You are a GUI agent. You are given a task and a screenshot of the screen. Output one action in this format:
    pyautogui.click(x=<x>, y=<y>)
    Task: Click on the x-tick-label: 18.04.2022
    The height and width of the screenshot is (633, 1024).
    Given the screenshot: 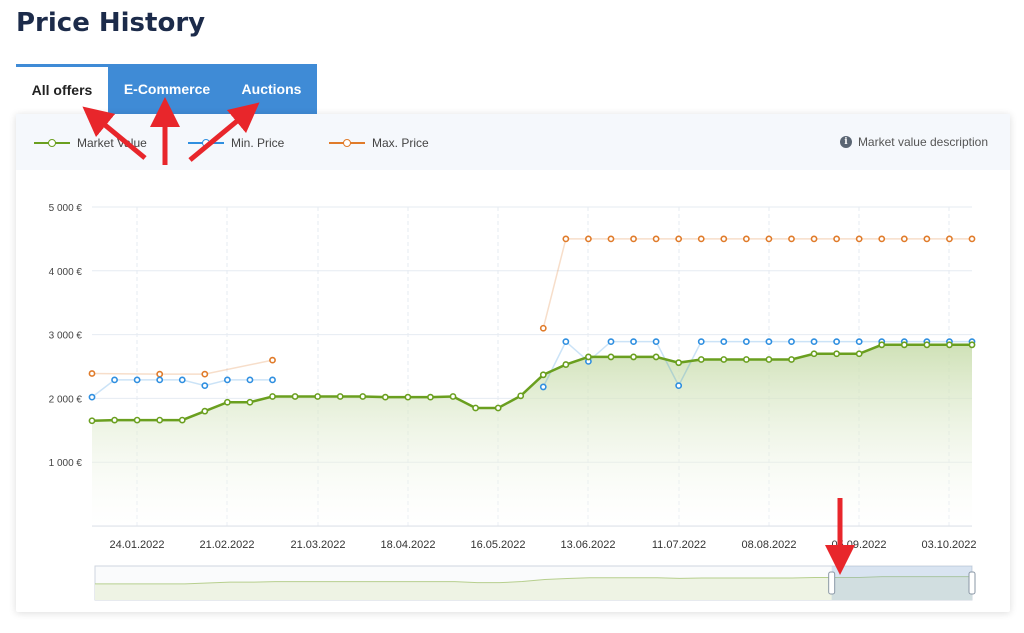 What is the action you would take?
    pyautogui.click(x=407, y=545)
    